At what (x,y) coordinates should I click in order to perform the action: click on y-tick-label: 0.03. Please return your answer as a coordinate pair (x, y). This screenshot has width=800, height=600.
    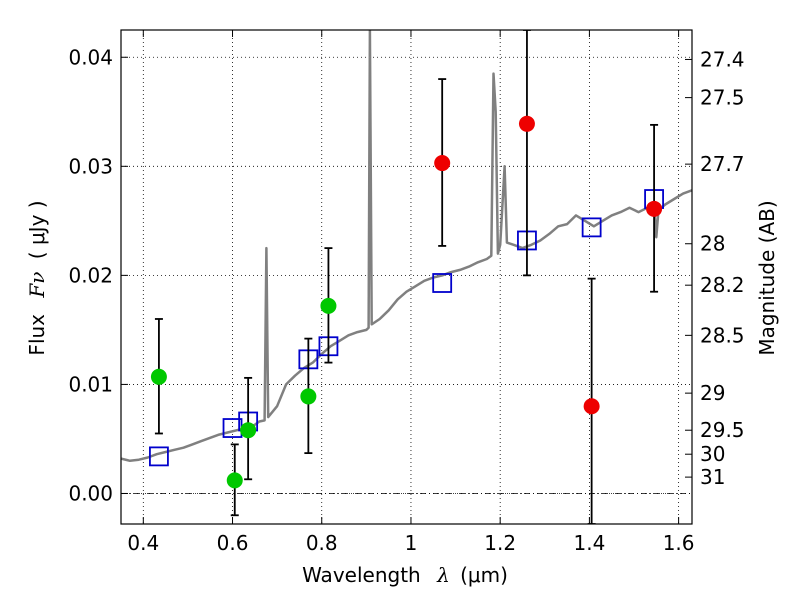
    Looking at the image, I should click on (90, 166).